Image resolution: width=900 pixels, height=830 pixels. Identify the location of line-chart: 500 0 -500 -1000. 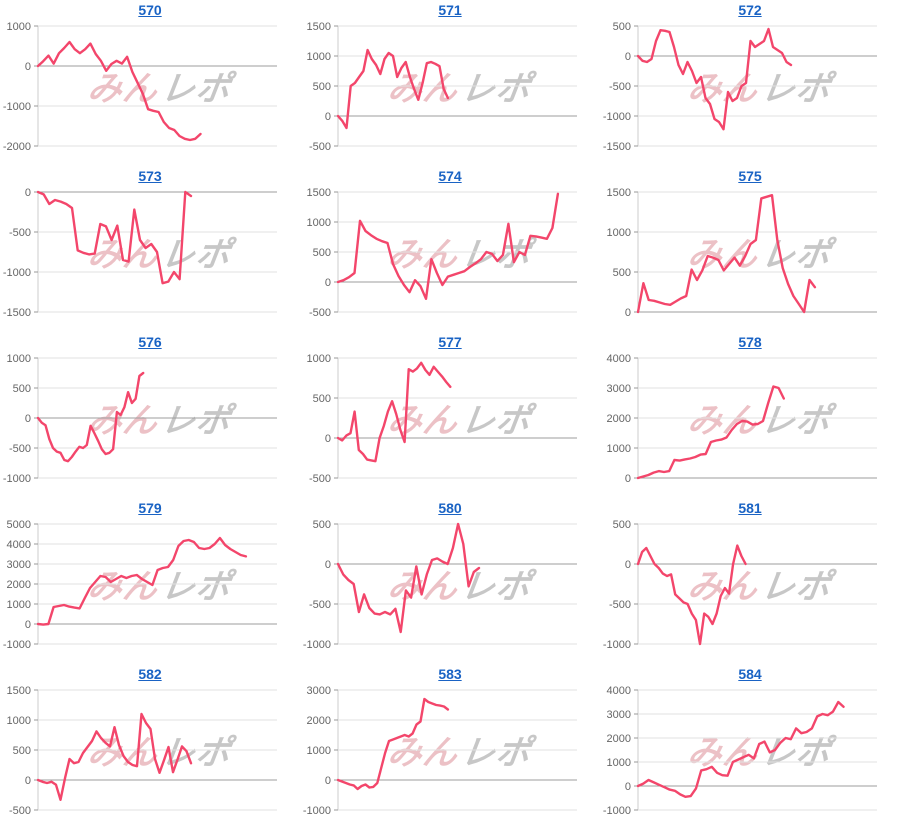
(440, 585).